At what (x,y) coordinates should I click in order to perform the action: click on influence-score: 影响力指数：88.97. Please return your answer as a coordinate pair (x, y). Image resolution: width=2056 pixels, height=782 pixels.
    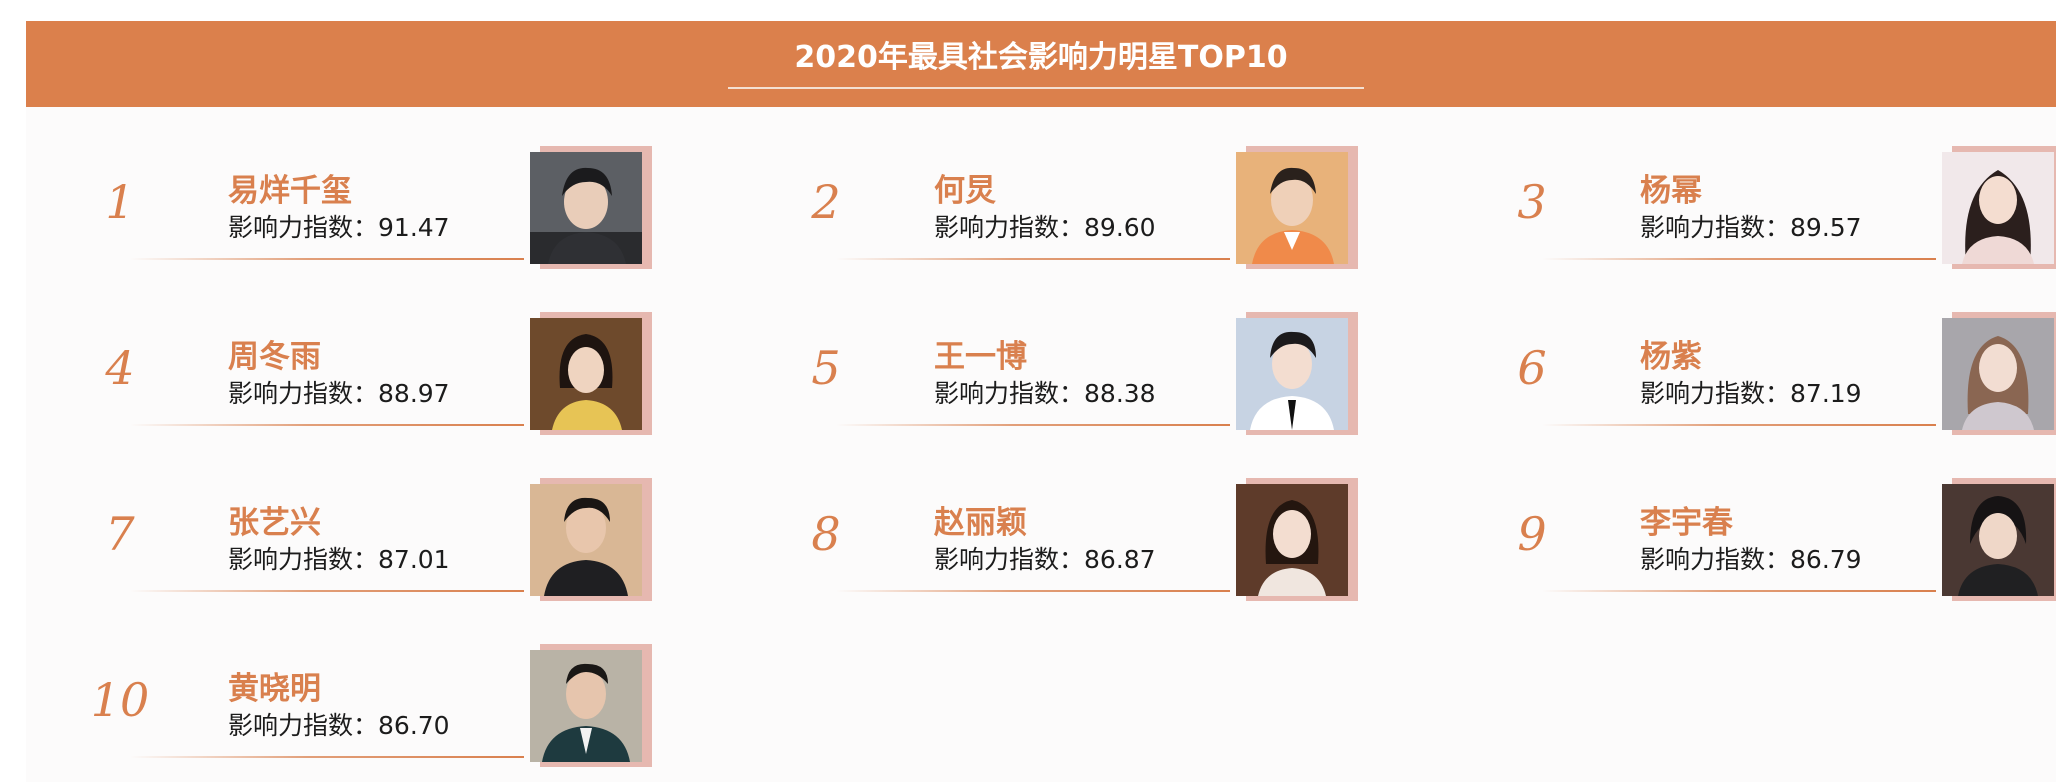
    Looking at the image, I should click on (339, 394).